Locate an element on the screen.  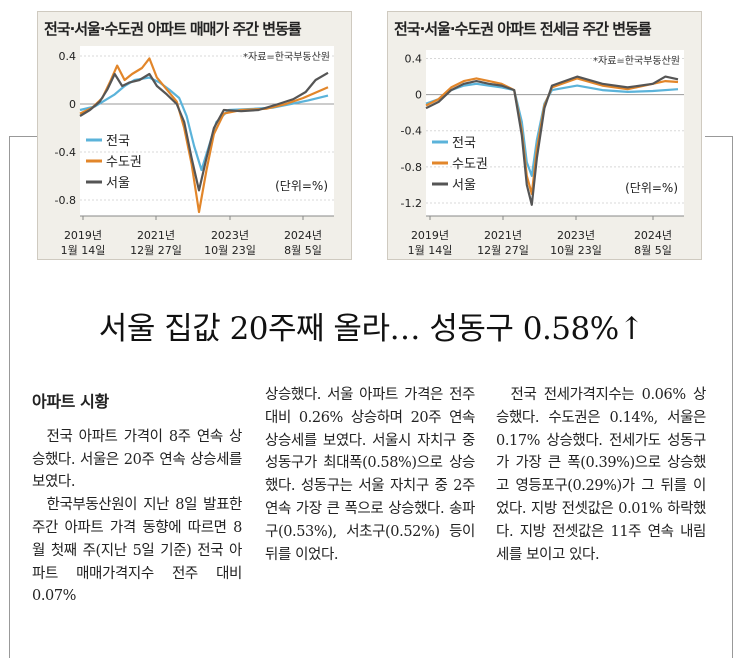
frame-line-top-right is located at coordinates (719, 136).